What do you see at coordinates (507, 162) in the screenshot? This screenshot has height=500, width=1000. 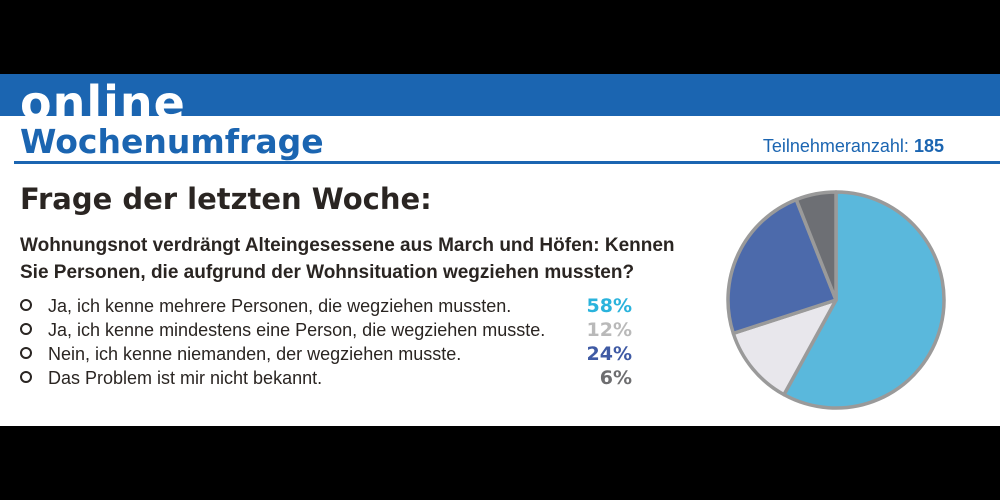 I see `title-divider` at bounding box center [507, 162].